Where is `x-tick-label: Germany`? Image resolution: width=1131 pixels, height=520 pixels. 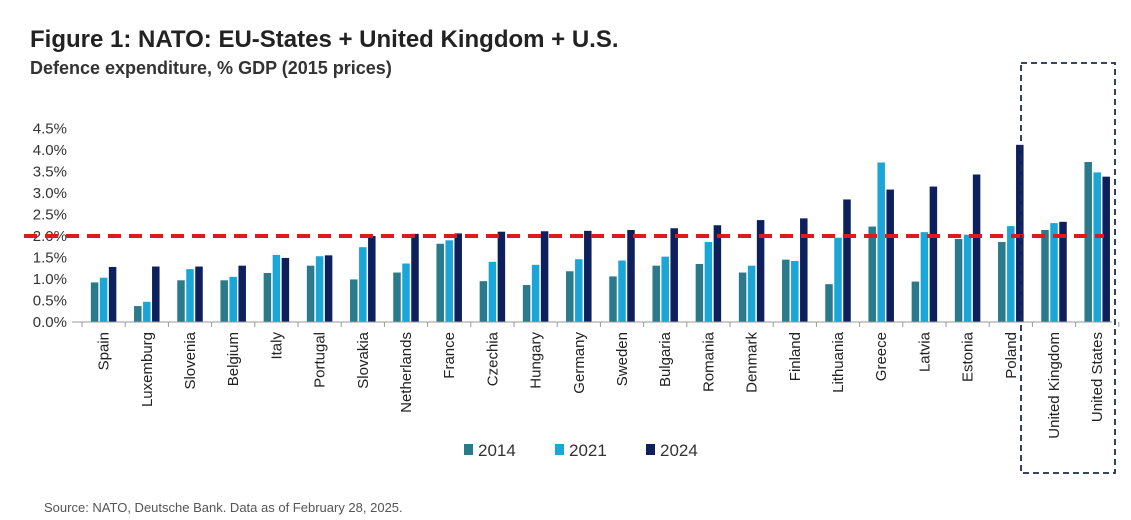
x-tick-label: Germany is located at coordinates (579, 363).